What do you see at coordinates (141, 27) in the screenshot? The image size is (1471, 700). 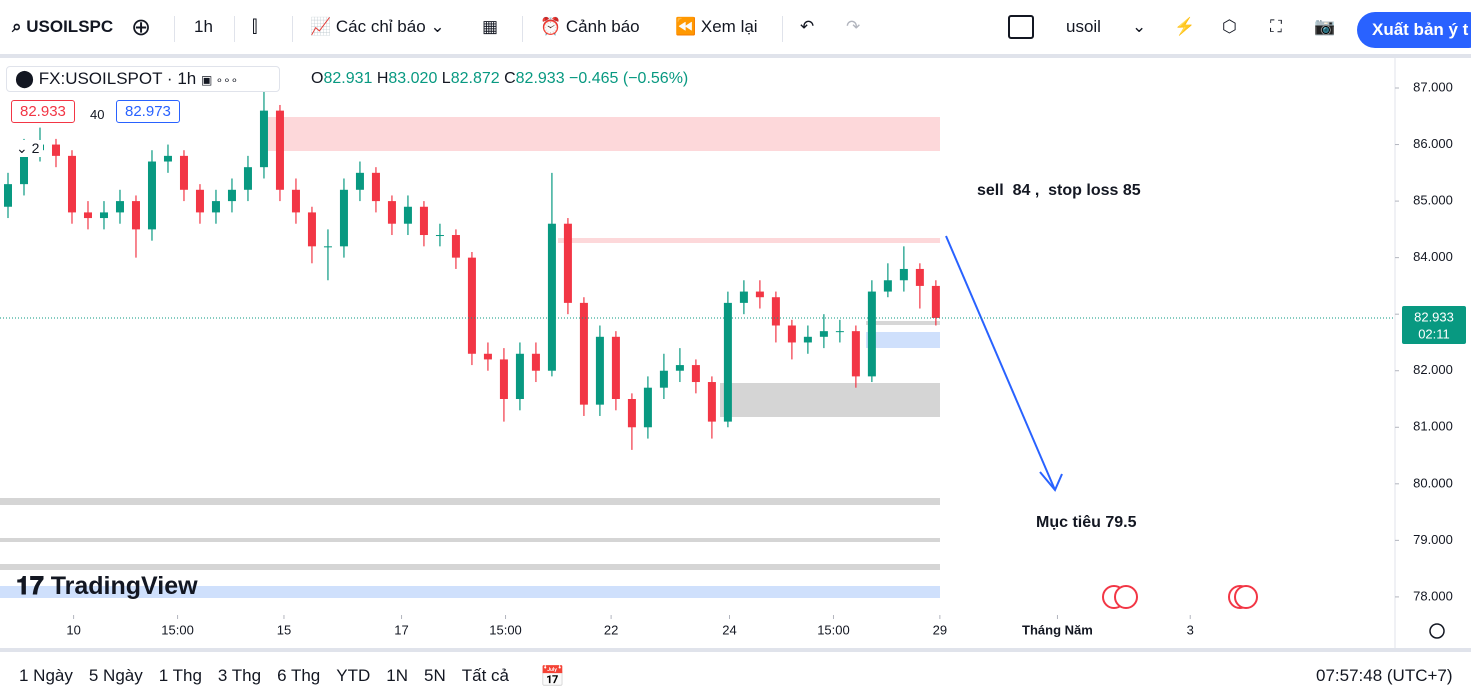 I see `add-symbol: ⊕` at bounding box center [141, 27].